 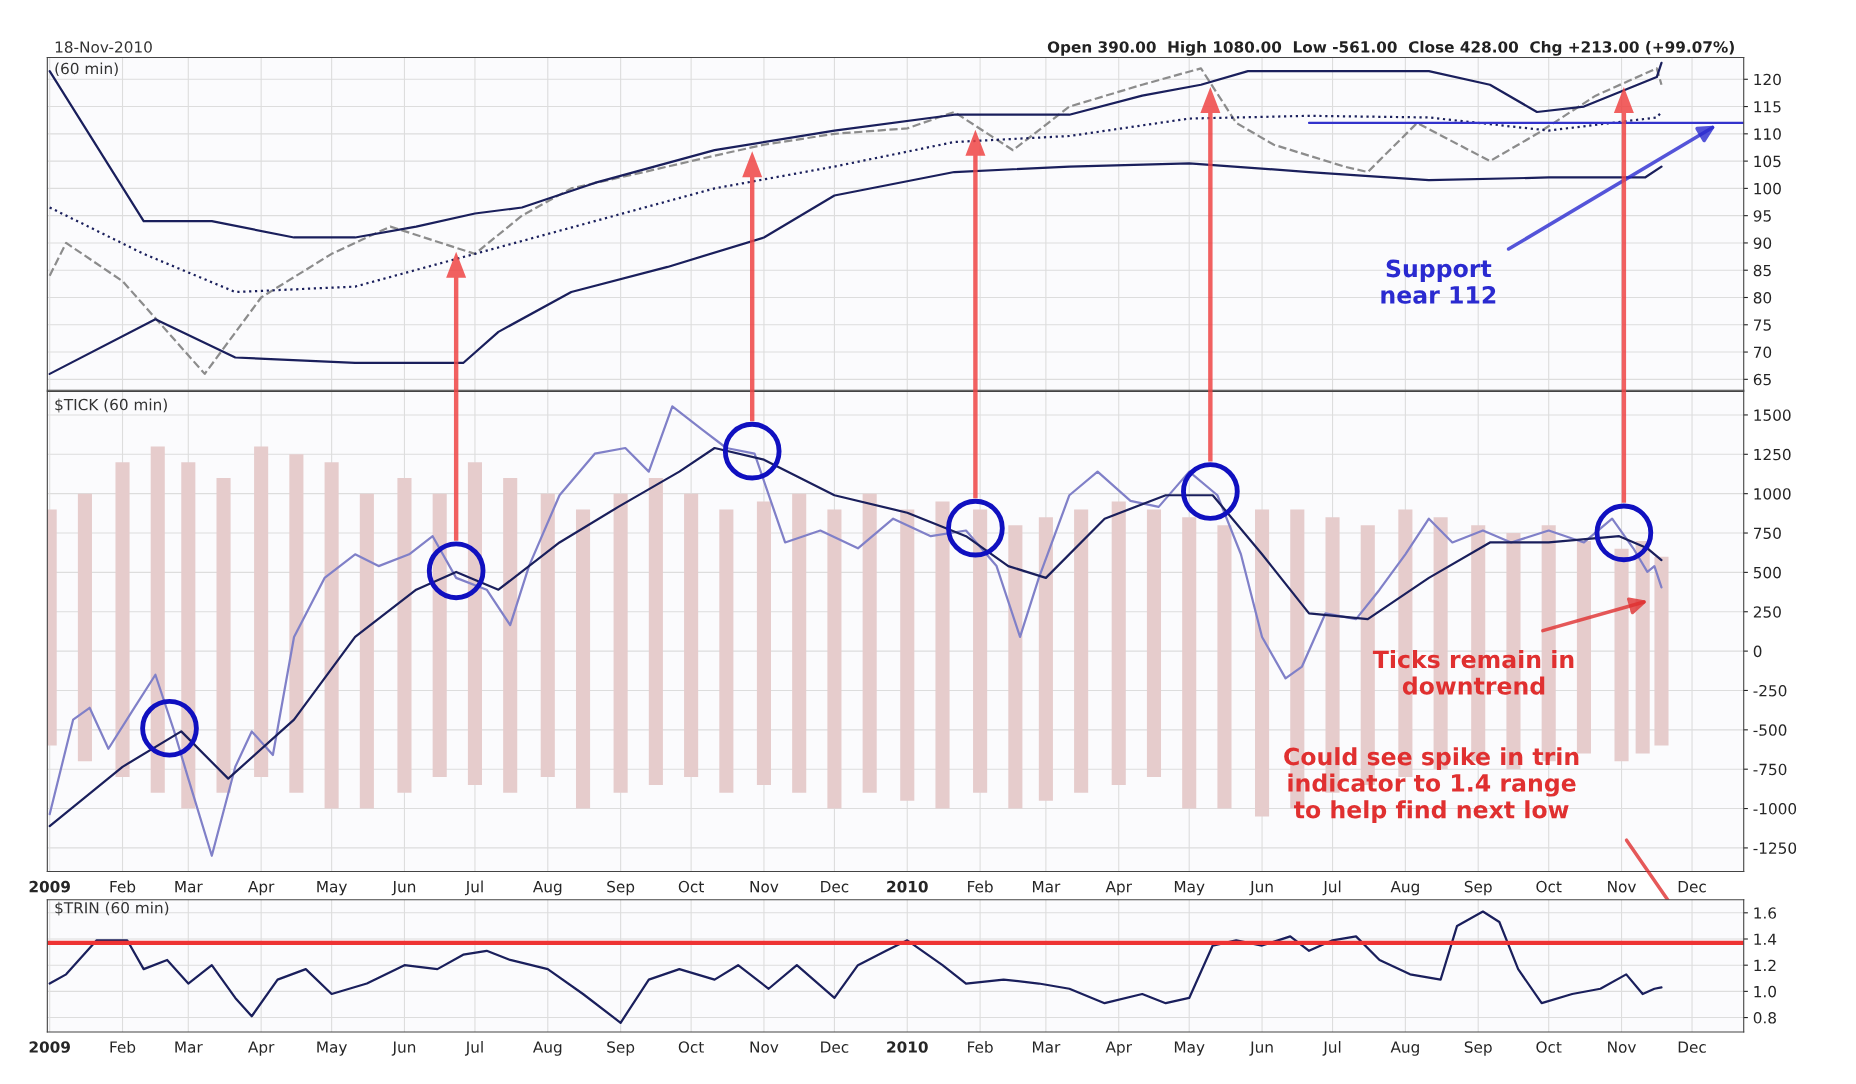 I want to click on y-tick-label: 750, so click(x=1767, y=533).